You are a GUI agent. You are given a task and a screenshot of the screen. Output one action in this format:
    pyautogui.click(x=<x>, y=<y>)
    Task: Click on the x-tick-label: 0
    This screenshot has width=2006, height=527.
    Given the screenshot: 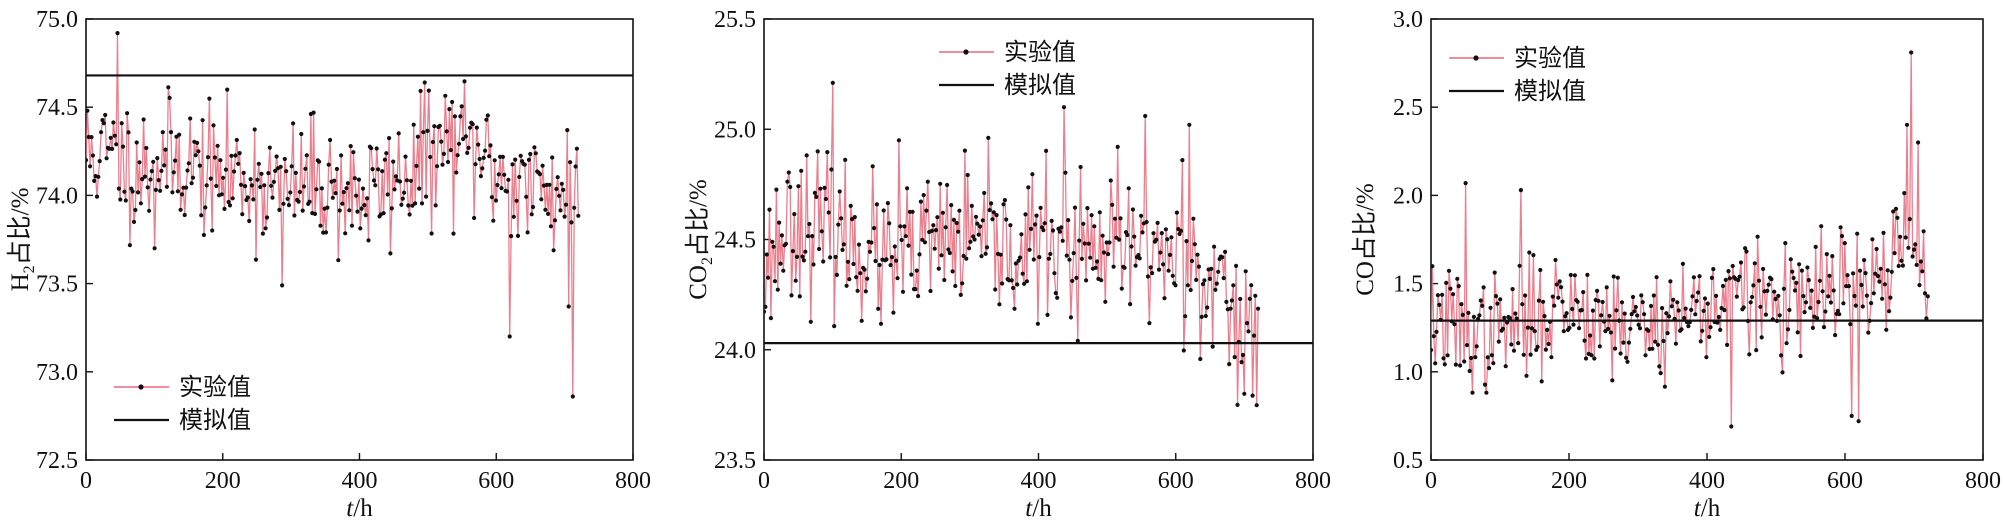 What is the action you would take?
    pyautogui.click(x=1431, y=481)
    